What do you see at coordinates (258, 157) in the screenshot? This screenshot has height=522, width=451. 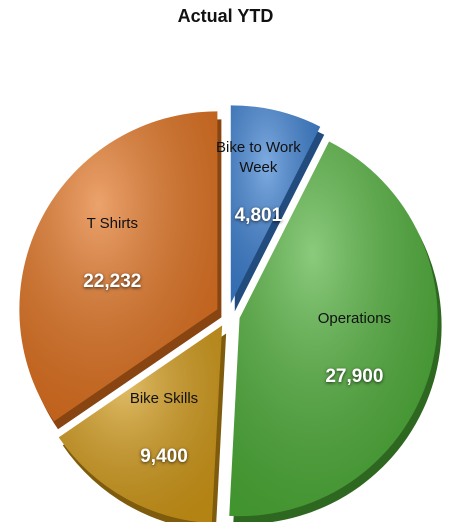 I see `slice-label: Bike to Work Week` at bounding box center [258, 157].